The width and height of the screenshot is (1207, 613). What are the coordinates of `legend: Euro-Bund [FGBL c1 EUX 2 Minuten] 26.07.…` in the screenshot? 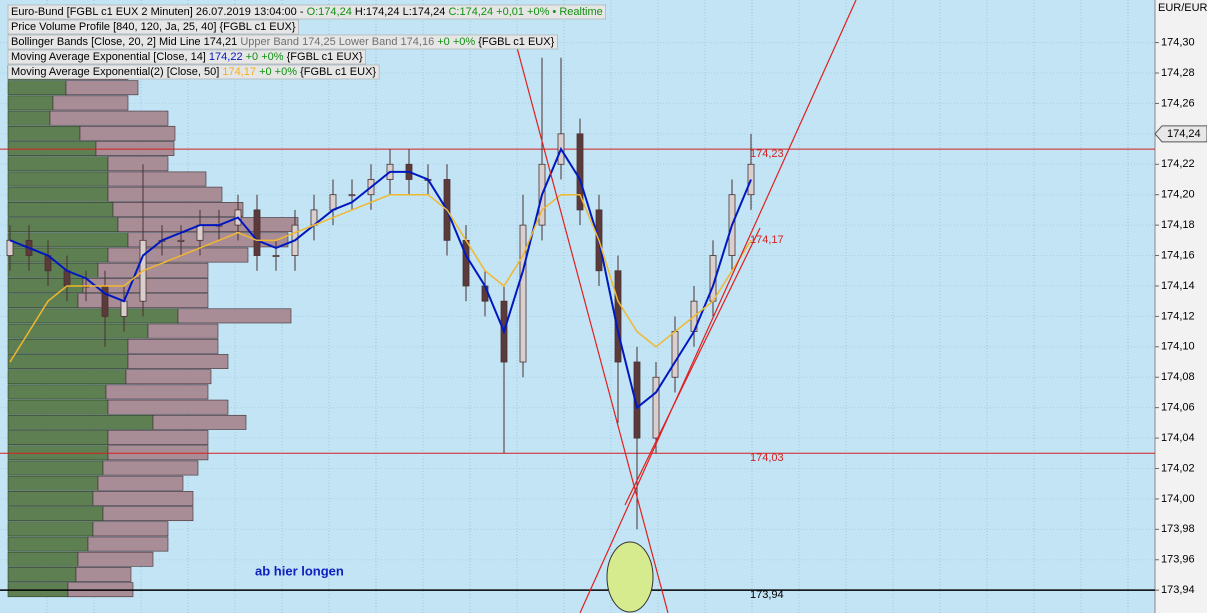 It's located at (306, 42).